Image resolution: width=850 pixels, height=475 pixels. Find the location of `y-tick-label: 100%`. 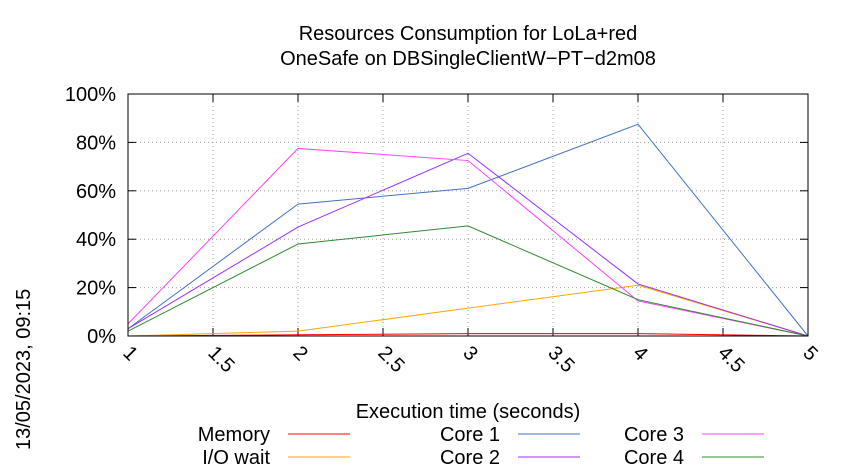

y-tick-label: 100% is located at coordinates (90, 95).